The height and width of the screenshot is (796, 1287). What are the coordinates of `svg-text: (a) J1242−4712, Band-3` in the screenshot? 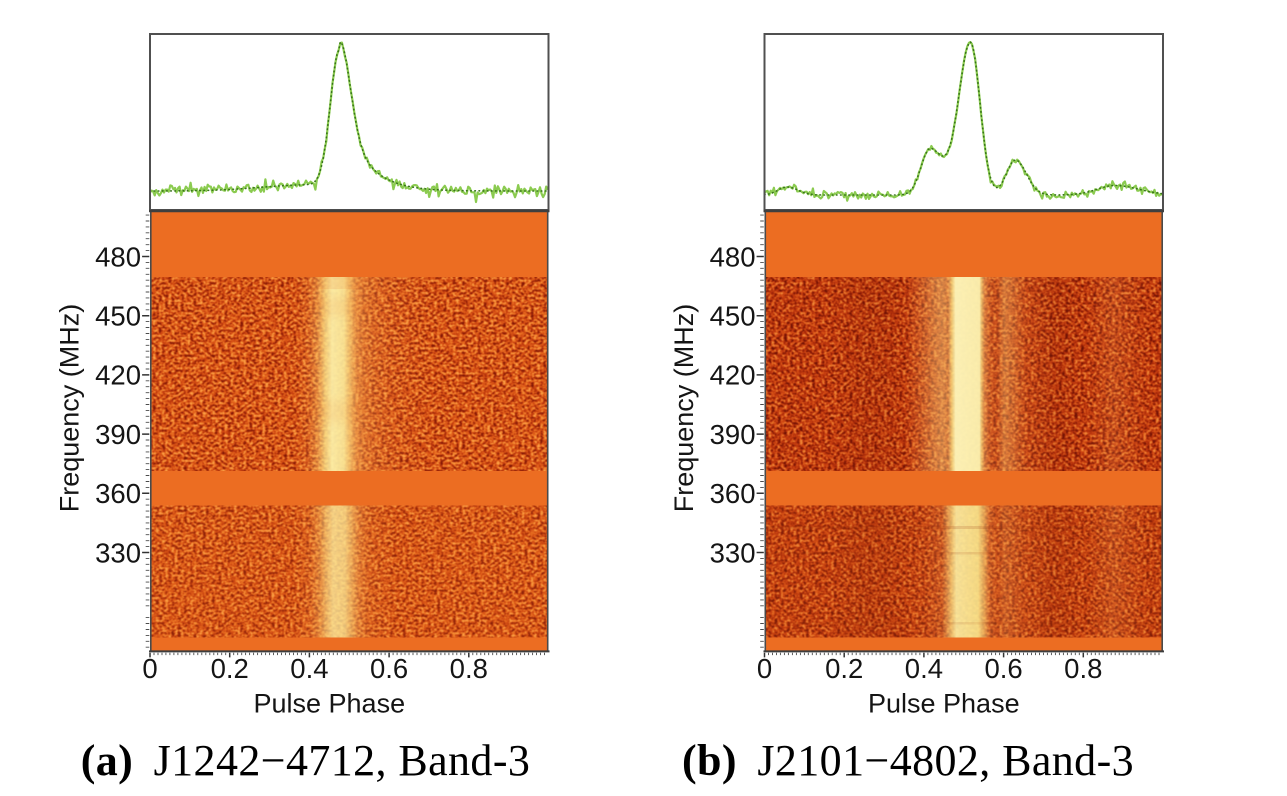 It's located at (306, 760).